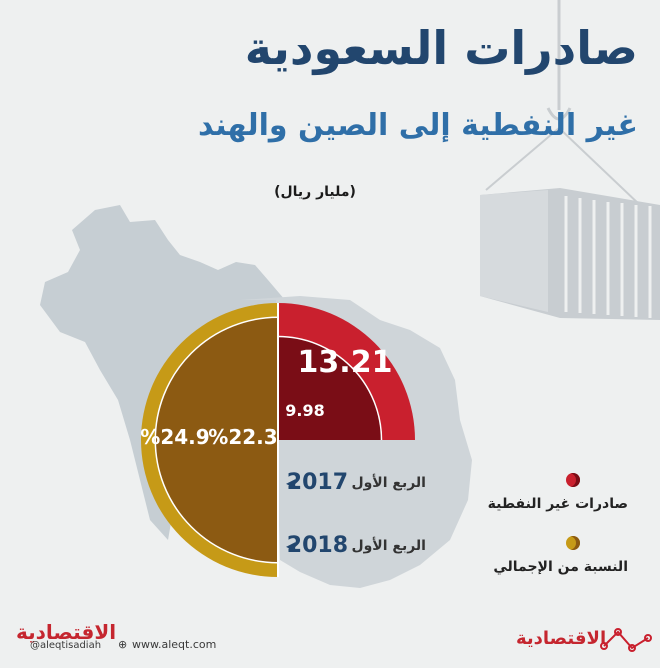  I want to click on chart-line-icon, so click(626, 640).